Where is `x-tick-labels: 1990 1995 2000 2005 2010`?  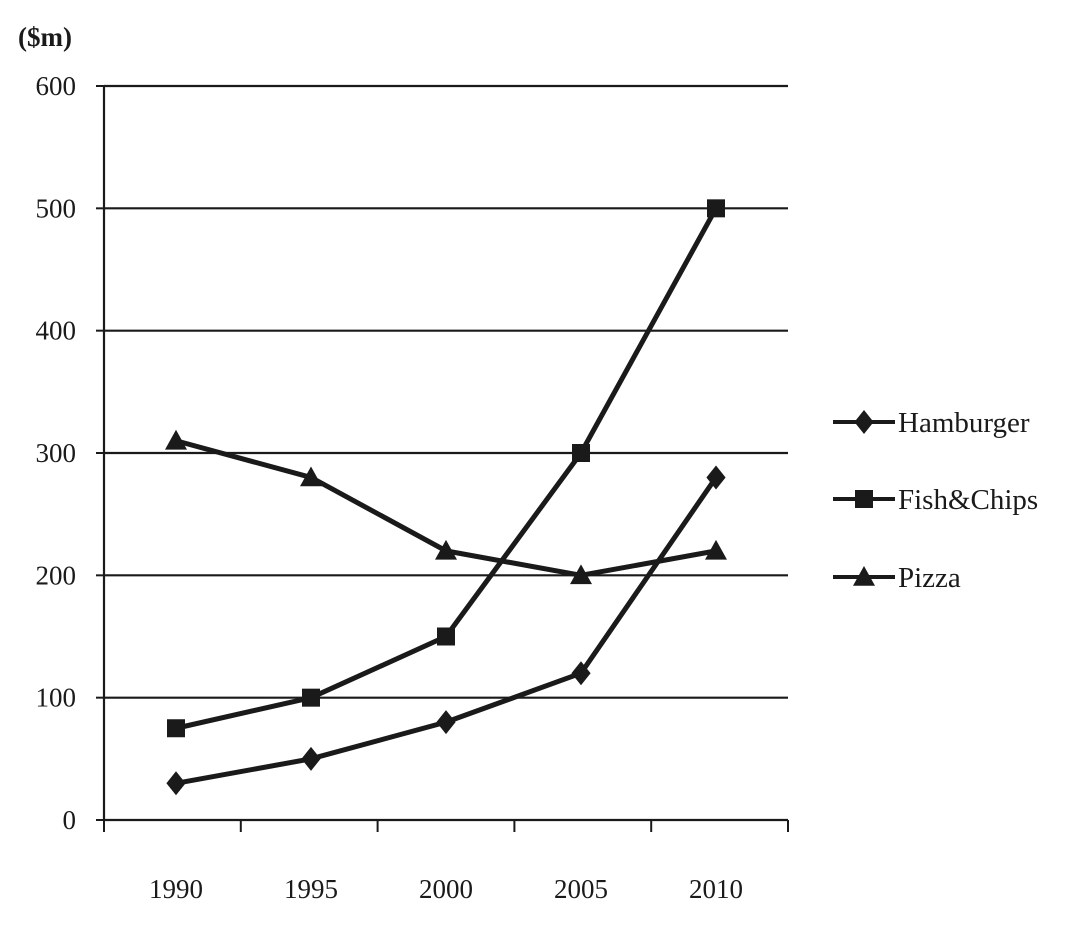
x-tick-labels: 1990 1995 2000 2005 2010 is located at coordinates (446, 889).